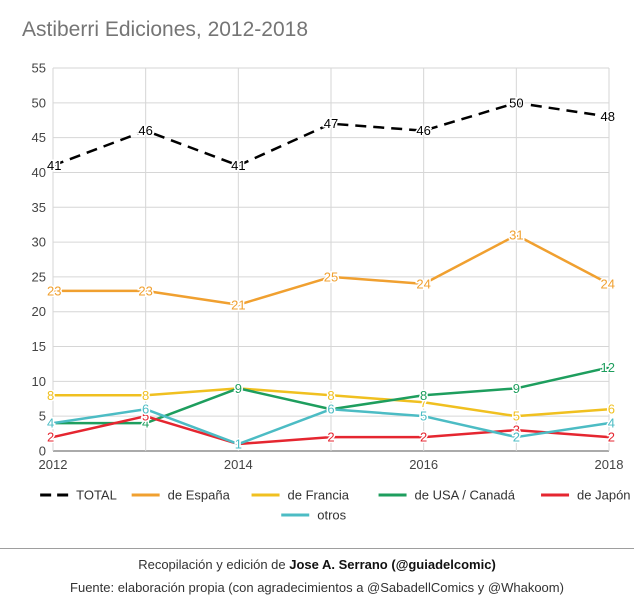 The image size is (634, 610). What do you see at coordinates (39, 346) in the screenshot?
I see `y-tick-label: 15` at bounding box center [39, 346].